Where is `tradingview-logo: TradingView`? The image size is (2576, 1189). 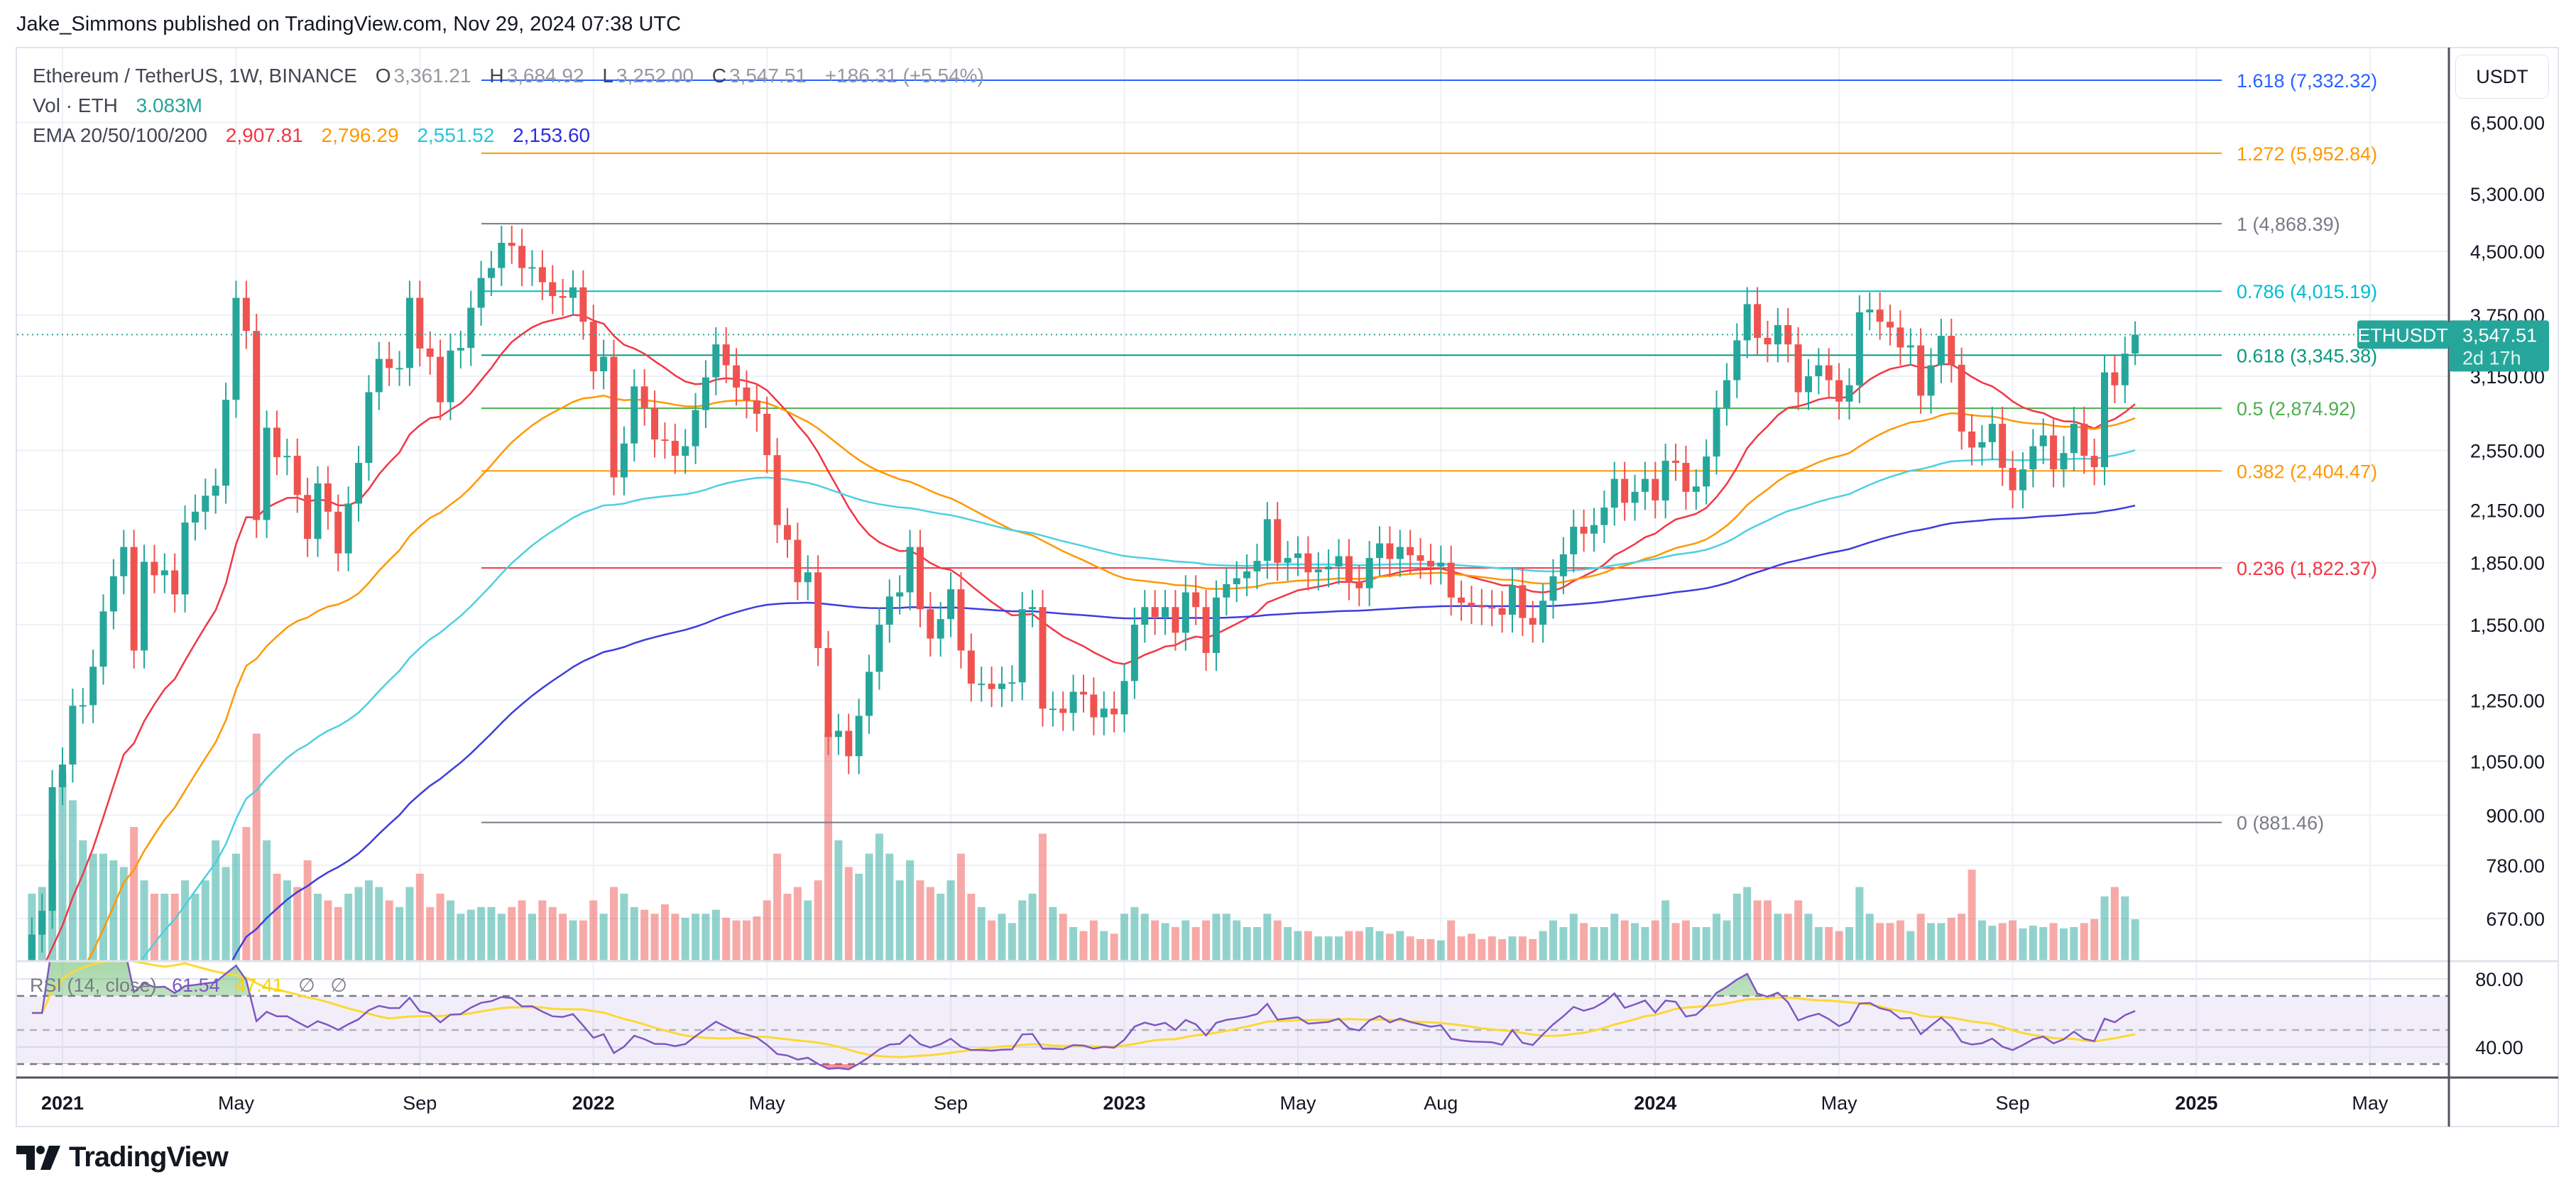
tradingview-logo: TradingView is located at coordinates (122, 1157).